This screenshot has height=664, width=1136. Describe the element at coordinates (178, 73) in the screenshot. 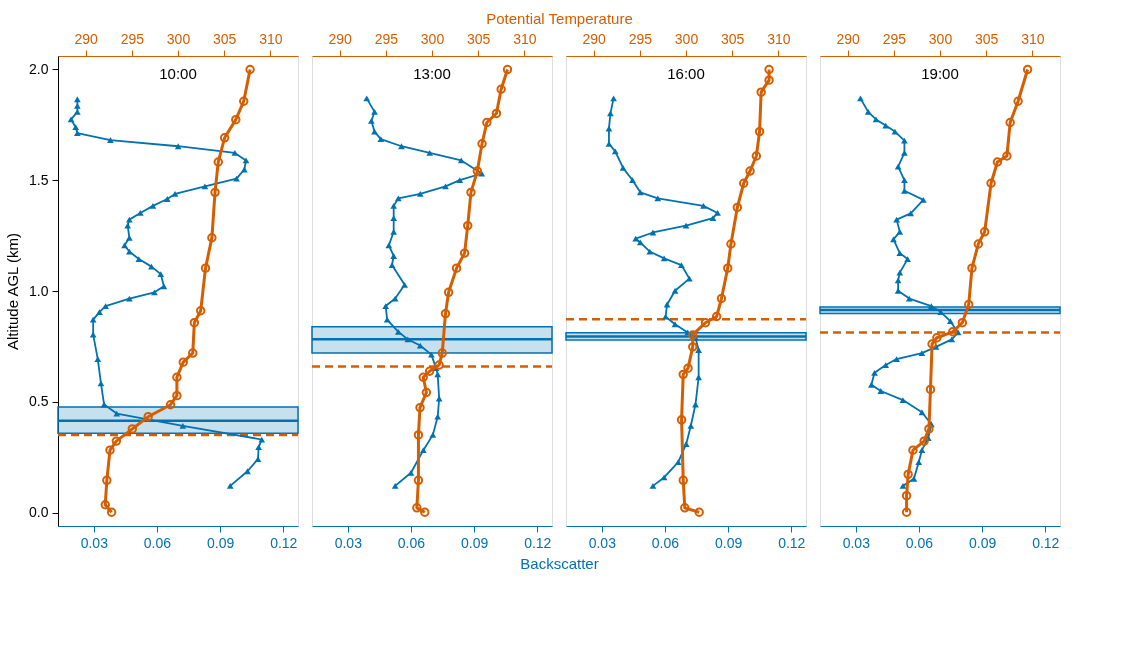

I see `text: 10:00` at that location.